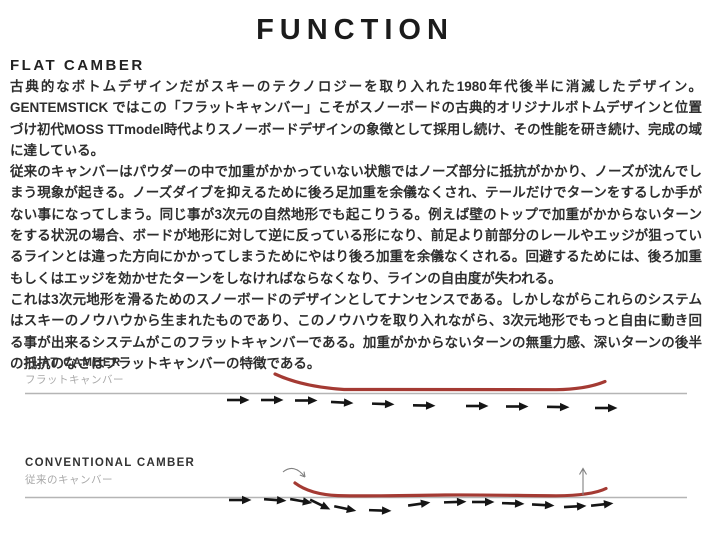  Describe the element at coordinates (110, 463) in the screenshot. I see `conventional-camber-label: CONVENTIONAL CAMBER` at that location.